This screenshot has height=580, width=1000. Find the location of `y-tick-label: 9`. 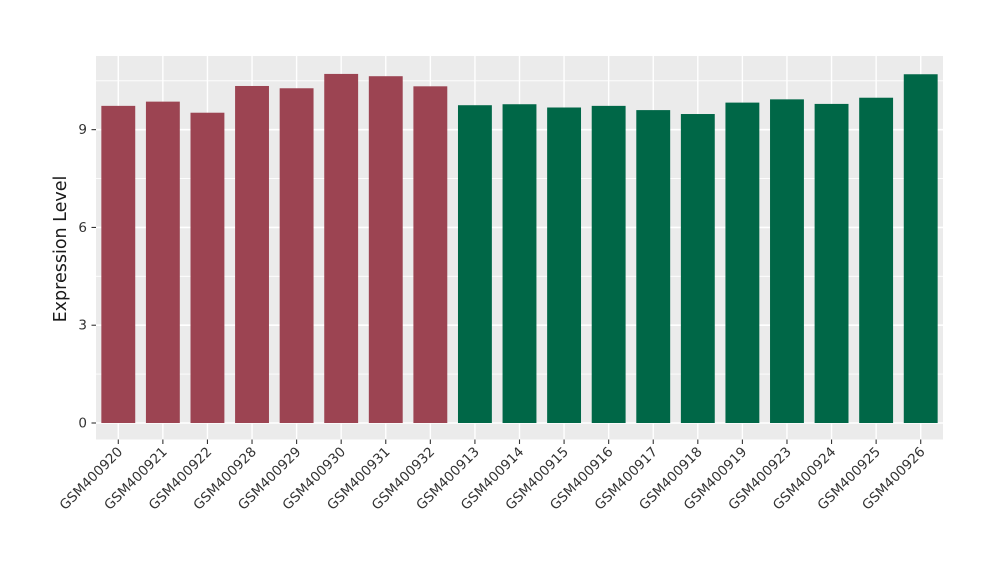

y-tick-label: 9 is located at coordinates (82, 130).